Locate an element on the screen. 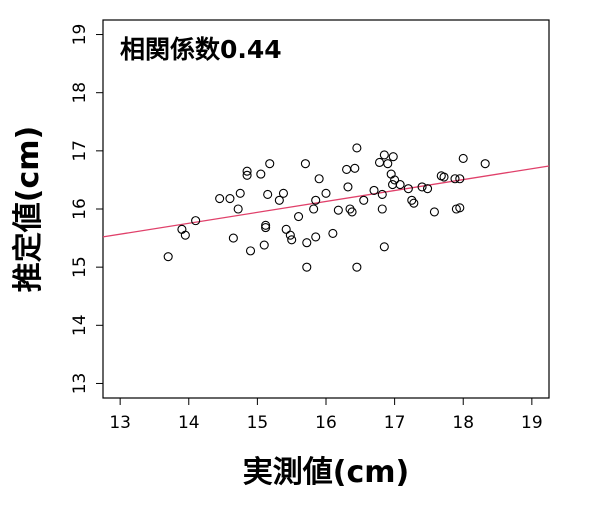  y-tick-label: 14 is located at coordinates (80, 325).